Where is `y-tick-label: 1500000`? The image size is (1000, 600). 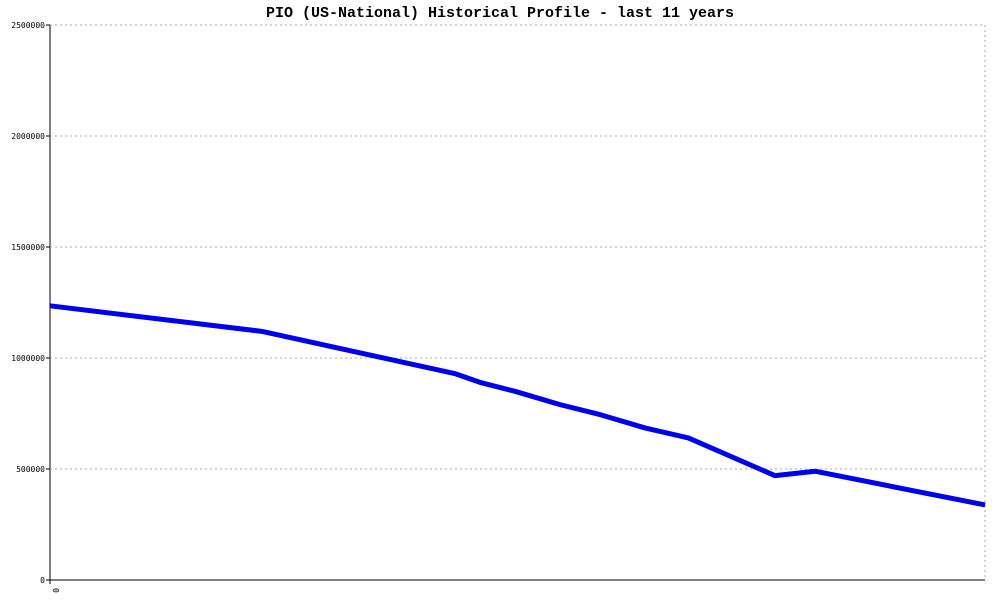 y-tick-label: 1500000 is located at coordinates (28, 247).